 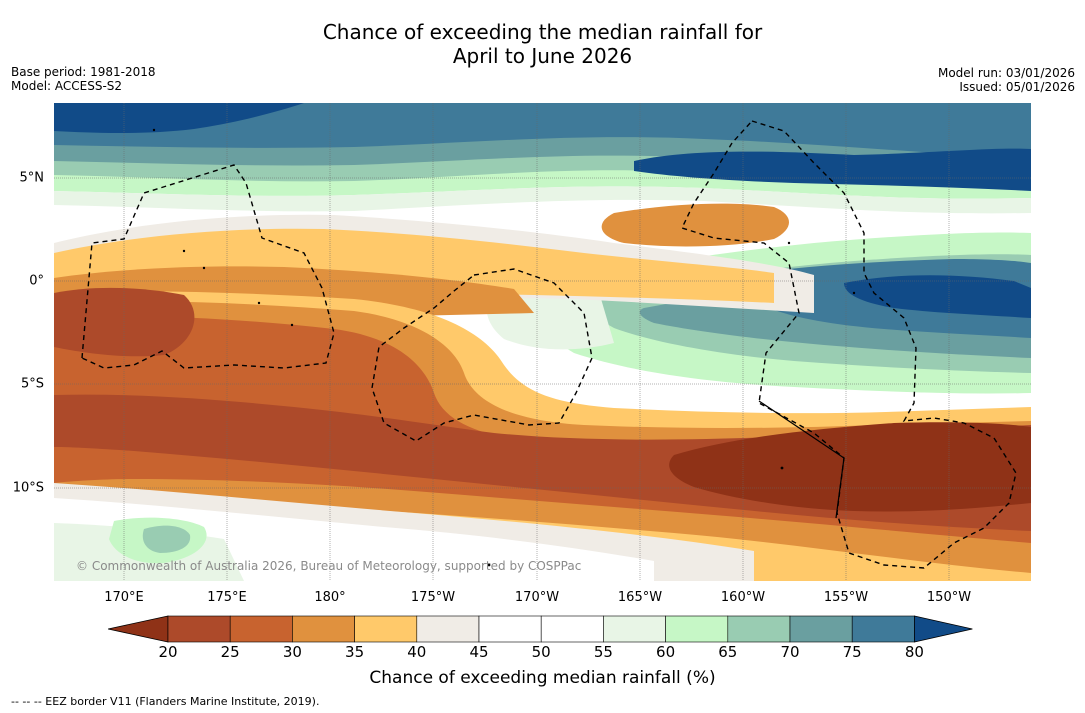 I want to click on colorbar-tick-label: 55, so click(x=603, y=652).